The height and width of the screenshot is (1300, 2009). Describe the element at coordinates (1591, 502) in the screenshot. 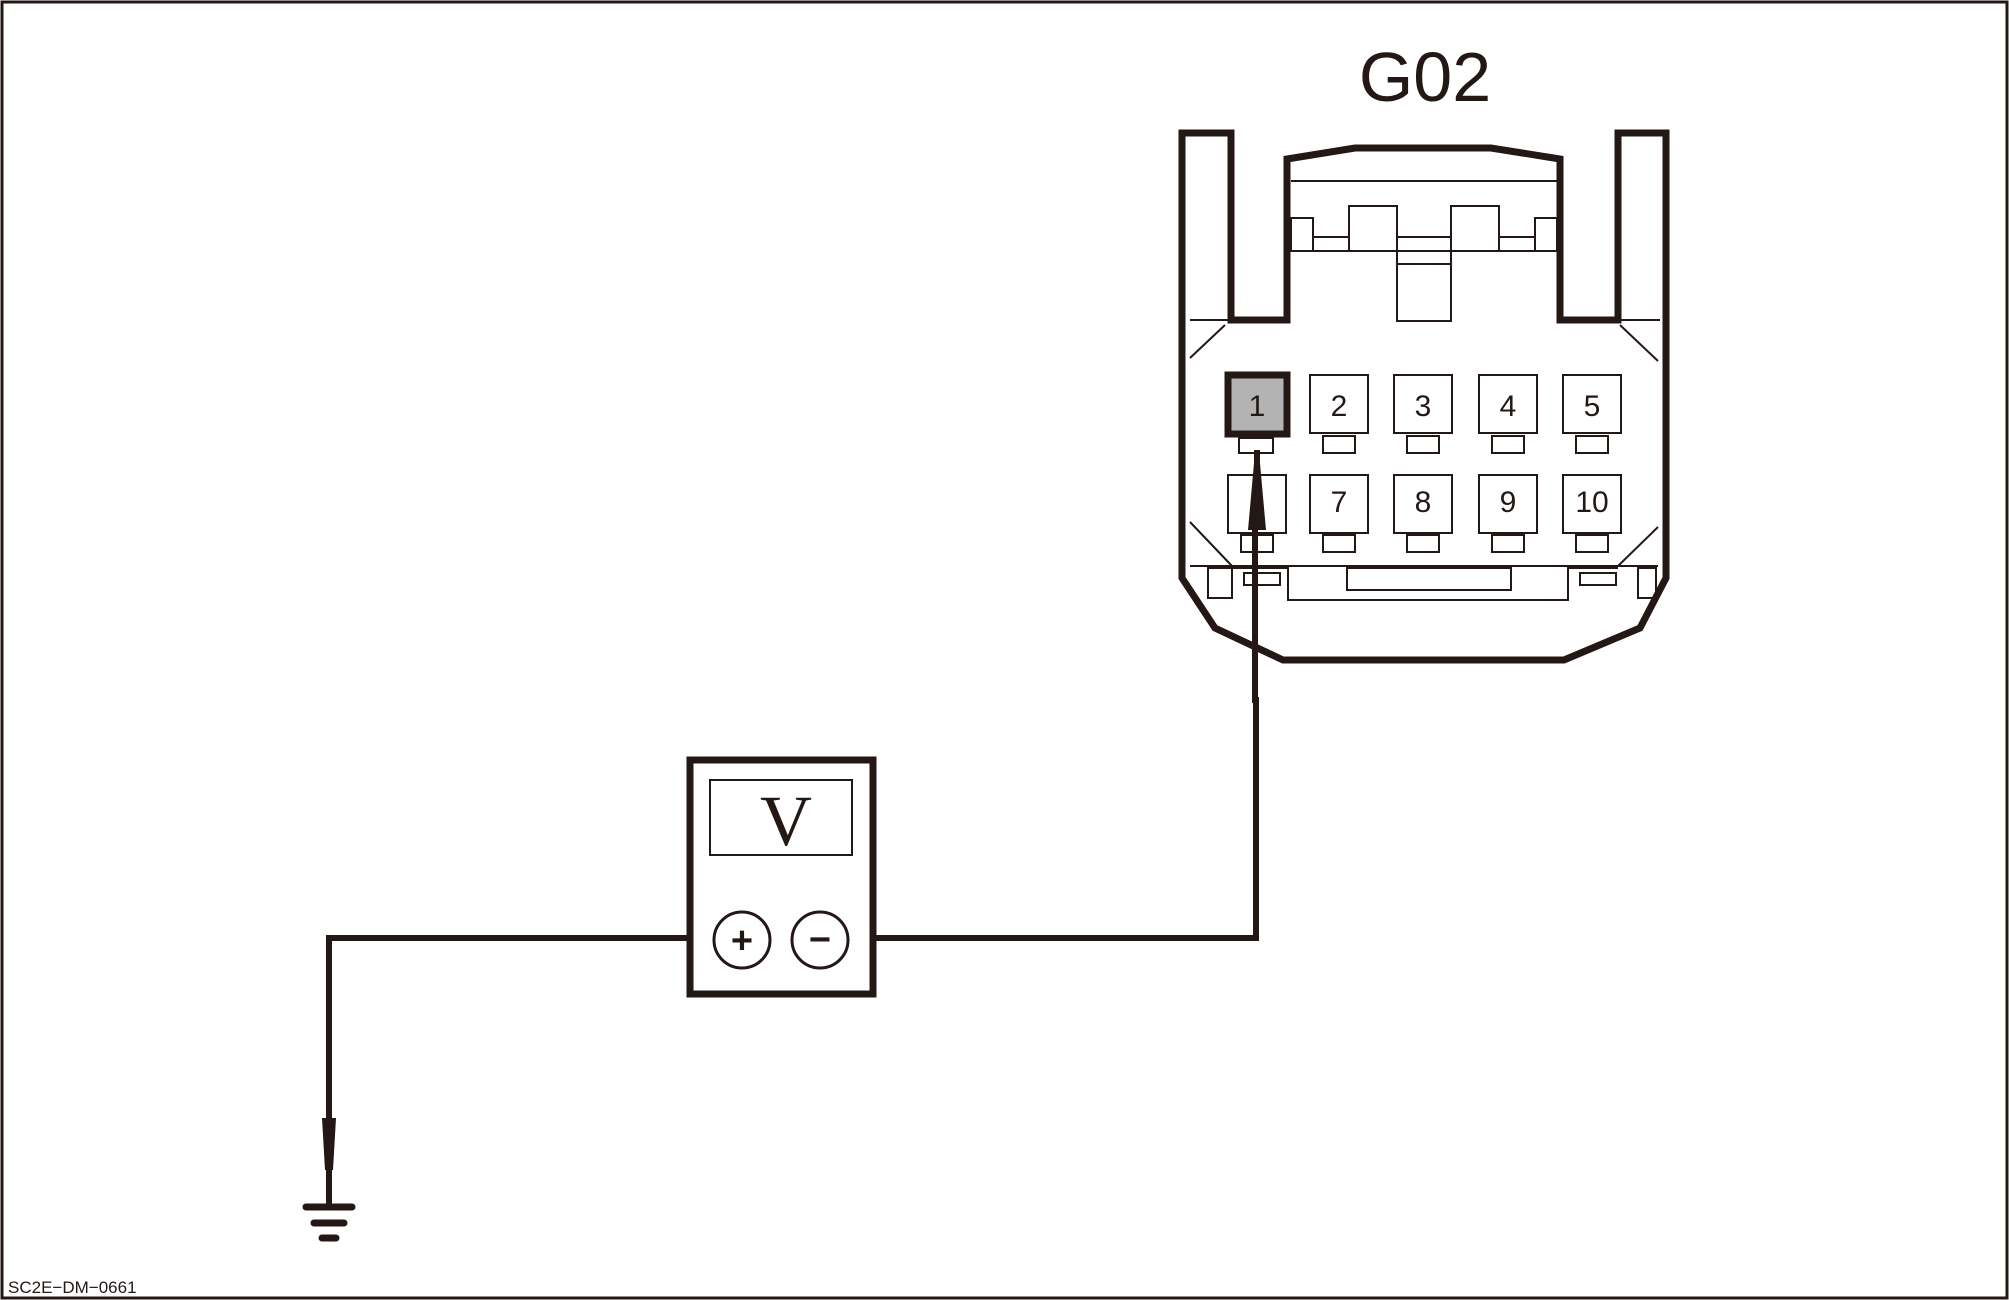

I see `pin-10-label: 10` at that location.